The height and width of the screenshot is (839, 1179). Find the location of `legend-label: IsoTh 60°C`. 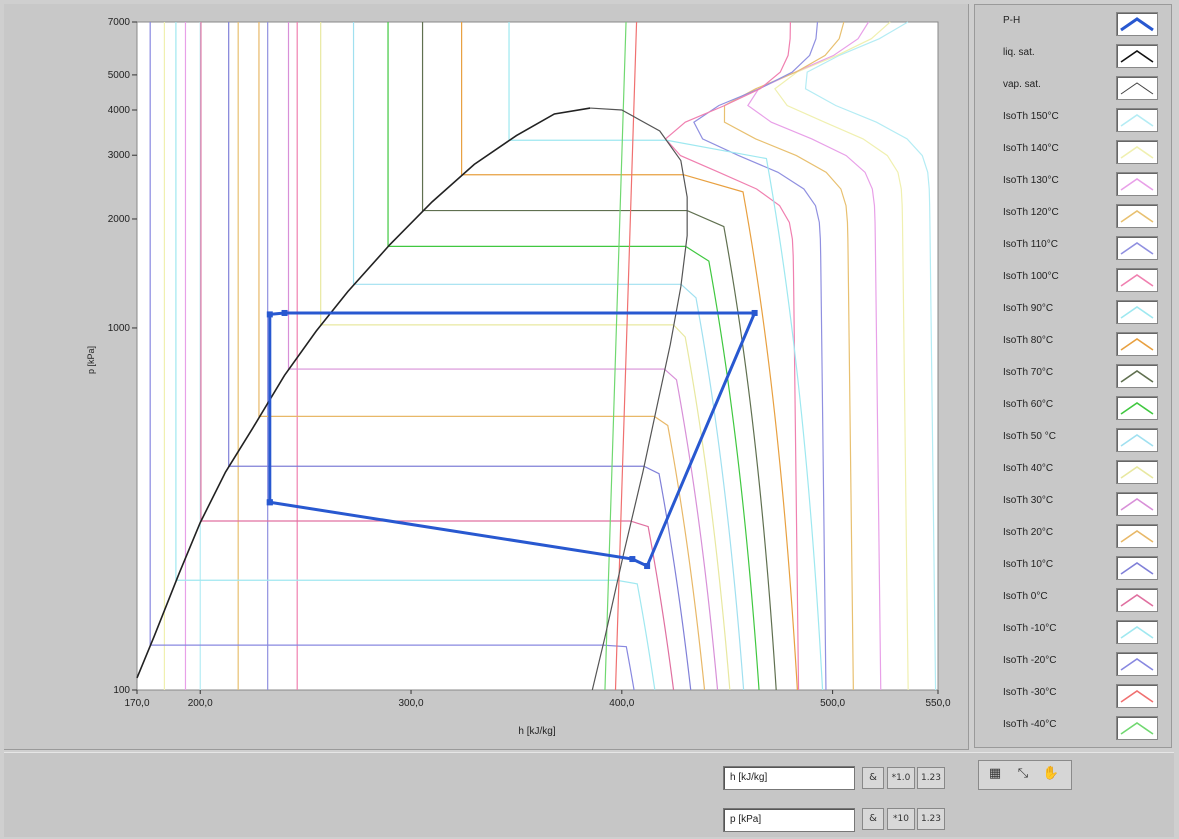

legend-label: IsoTh 60°C is located at coordinates (1028, 404).